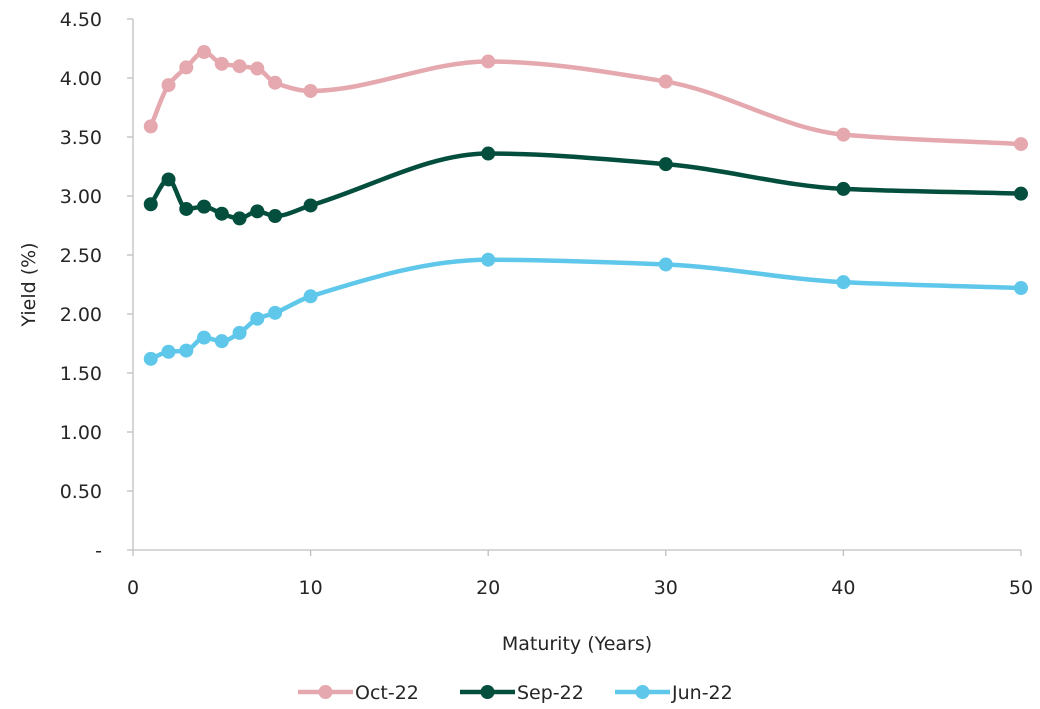 The width and height of the screenshot is (1040, 709). What do you see at coordinates (96, 285) in the screenshot?
I see `y-axis-ticks: - 0.50 1.00 1.50 2.00 2.50 3.00 3.50 4.00 4.50` at bounding box center [96, 285].